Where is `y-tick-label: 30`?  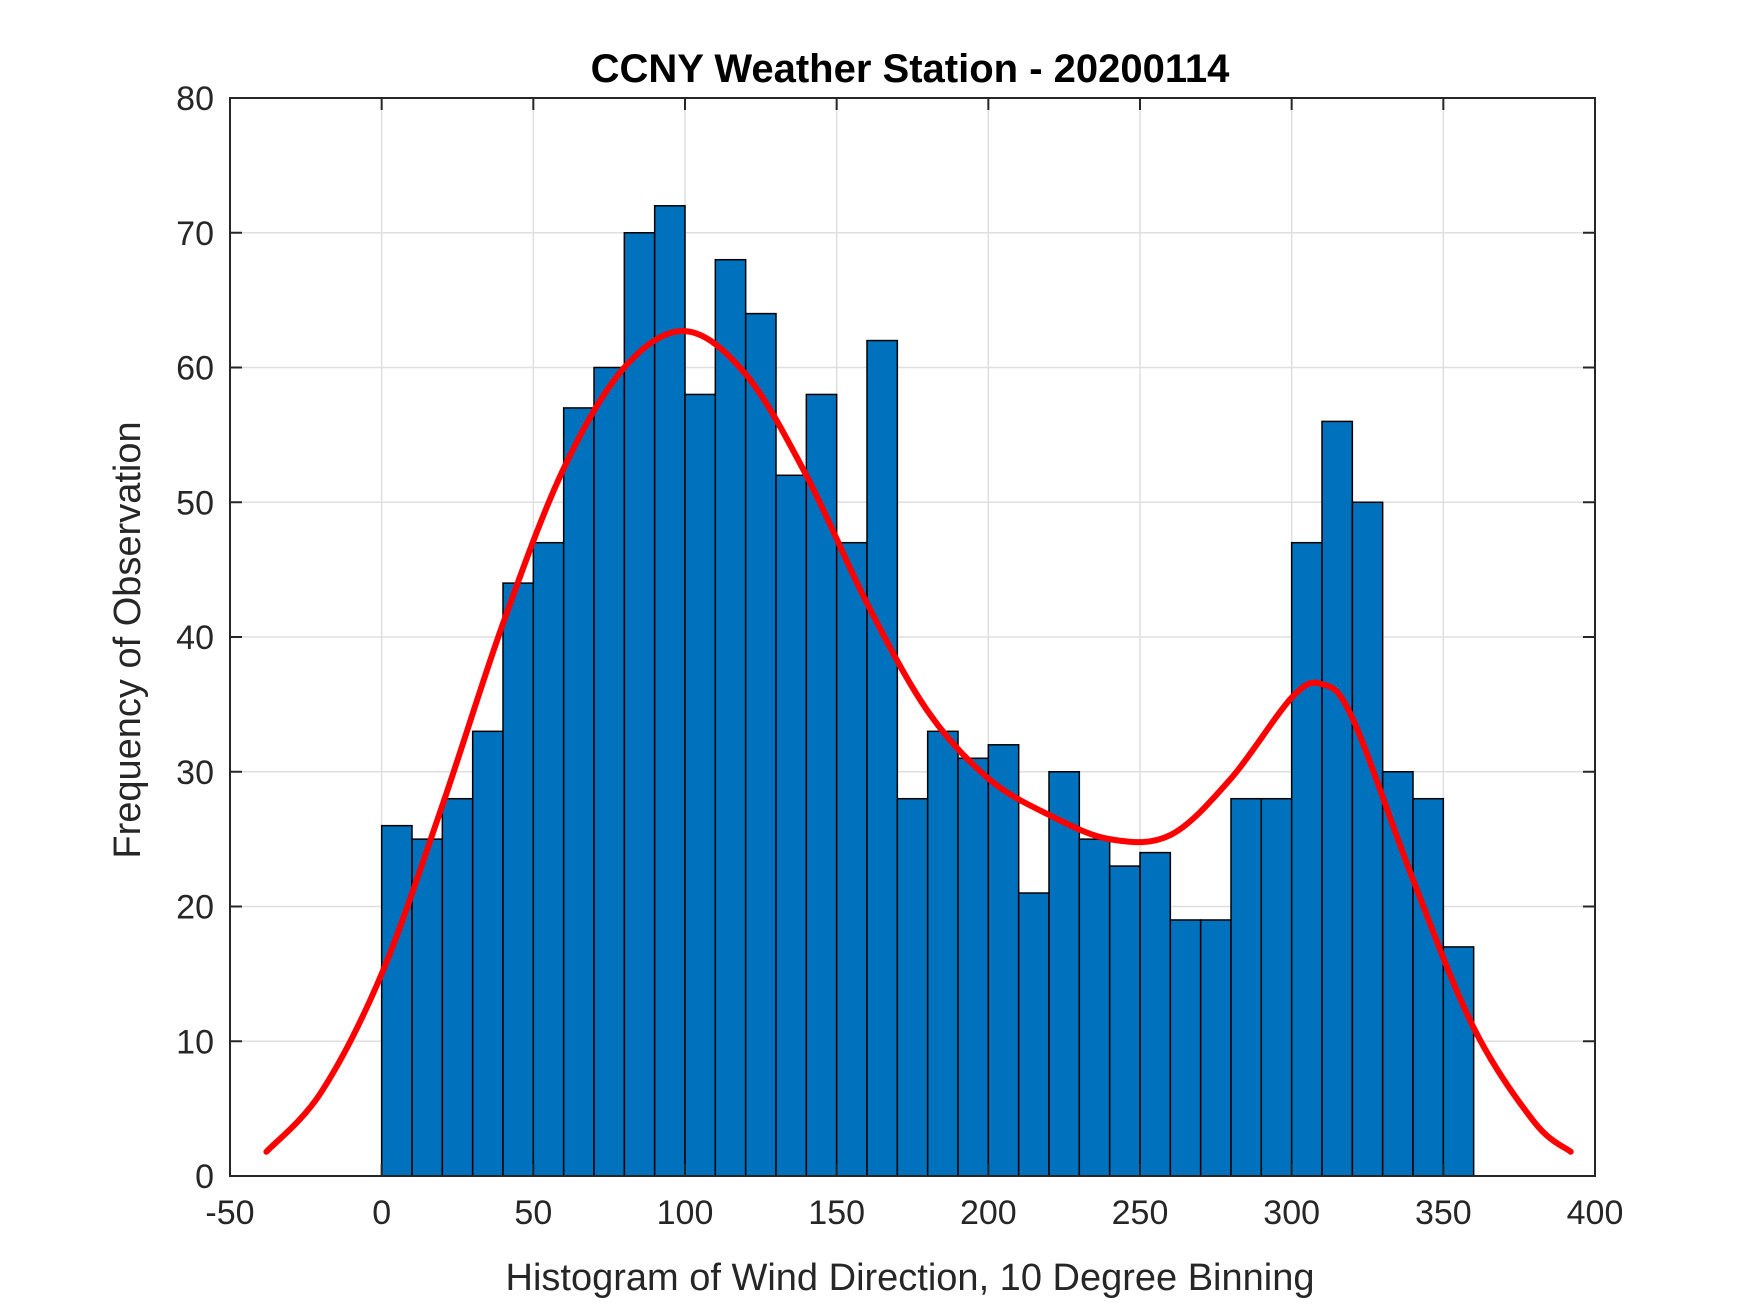 y-tick-label: 30 is located at coordinates (195, 773).